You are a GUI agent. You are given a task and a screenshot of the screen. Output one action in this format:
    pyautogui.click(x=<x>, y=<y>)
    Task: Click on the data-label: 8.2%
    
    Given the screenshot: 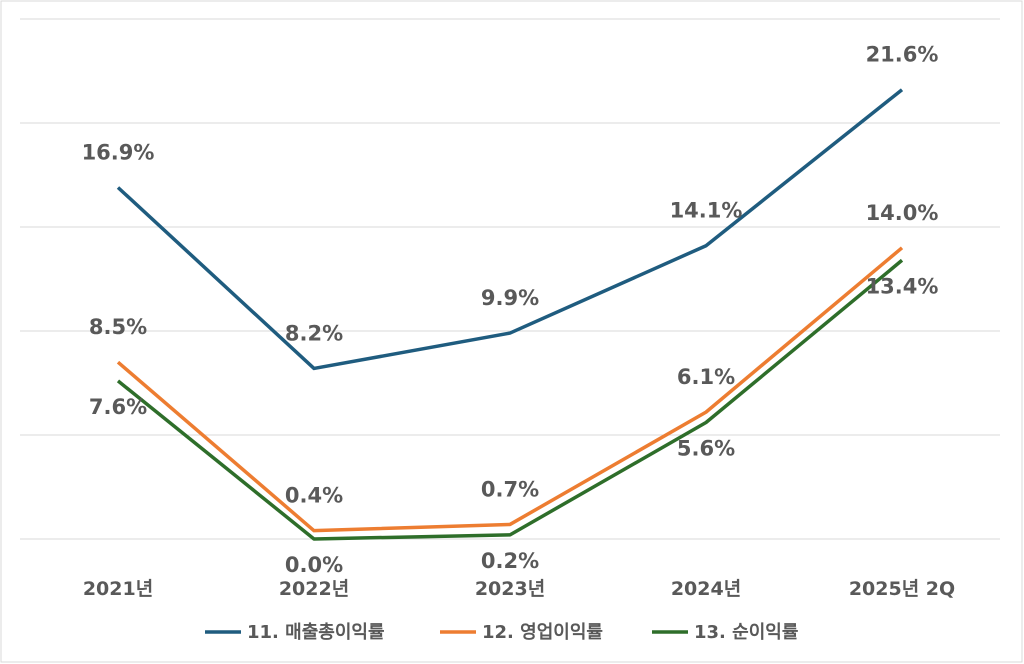 What is the action you would take?
    pyautogui.click(x=314, y=333)
    